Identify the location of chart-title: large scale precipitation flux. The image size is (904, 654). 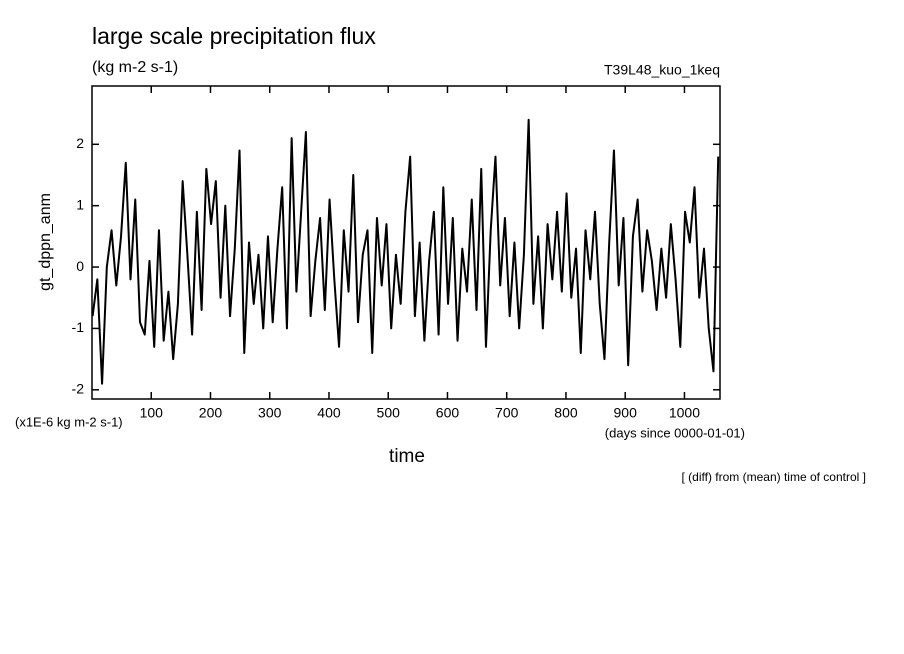
(234, 36).